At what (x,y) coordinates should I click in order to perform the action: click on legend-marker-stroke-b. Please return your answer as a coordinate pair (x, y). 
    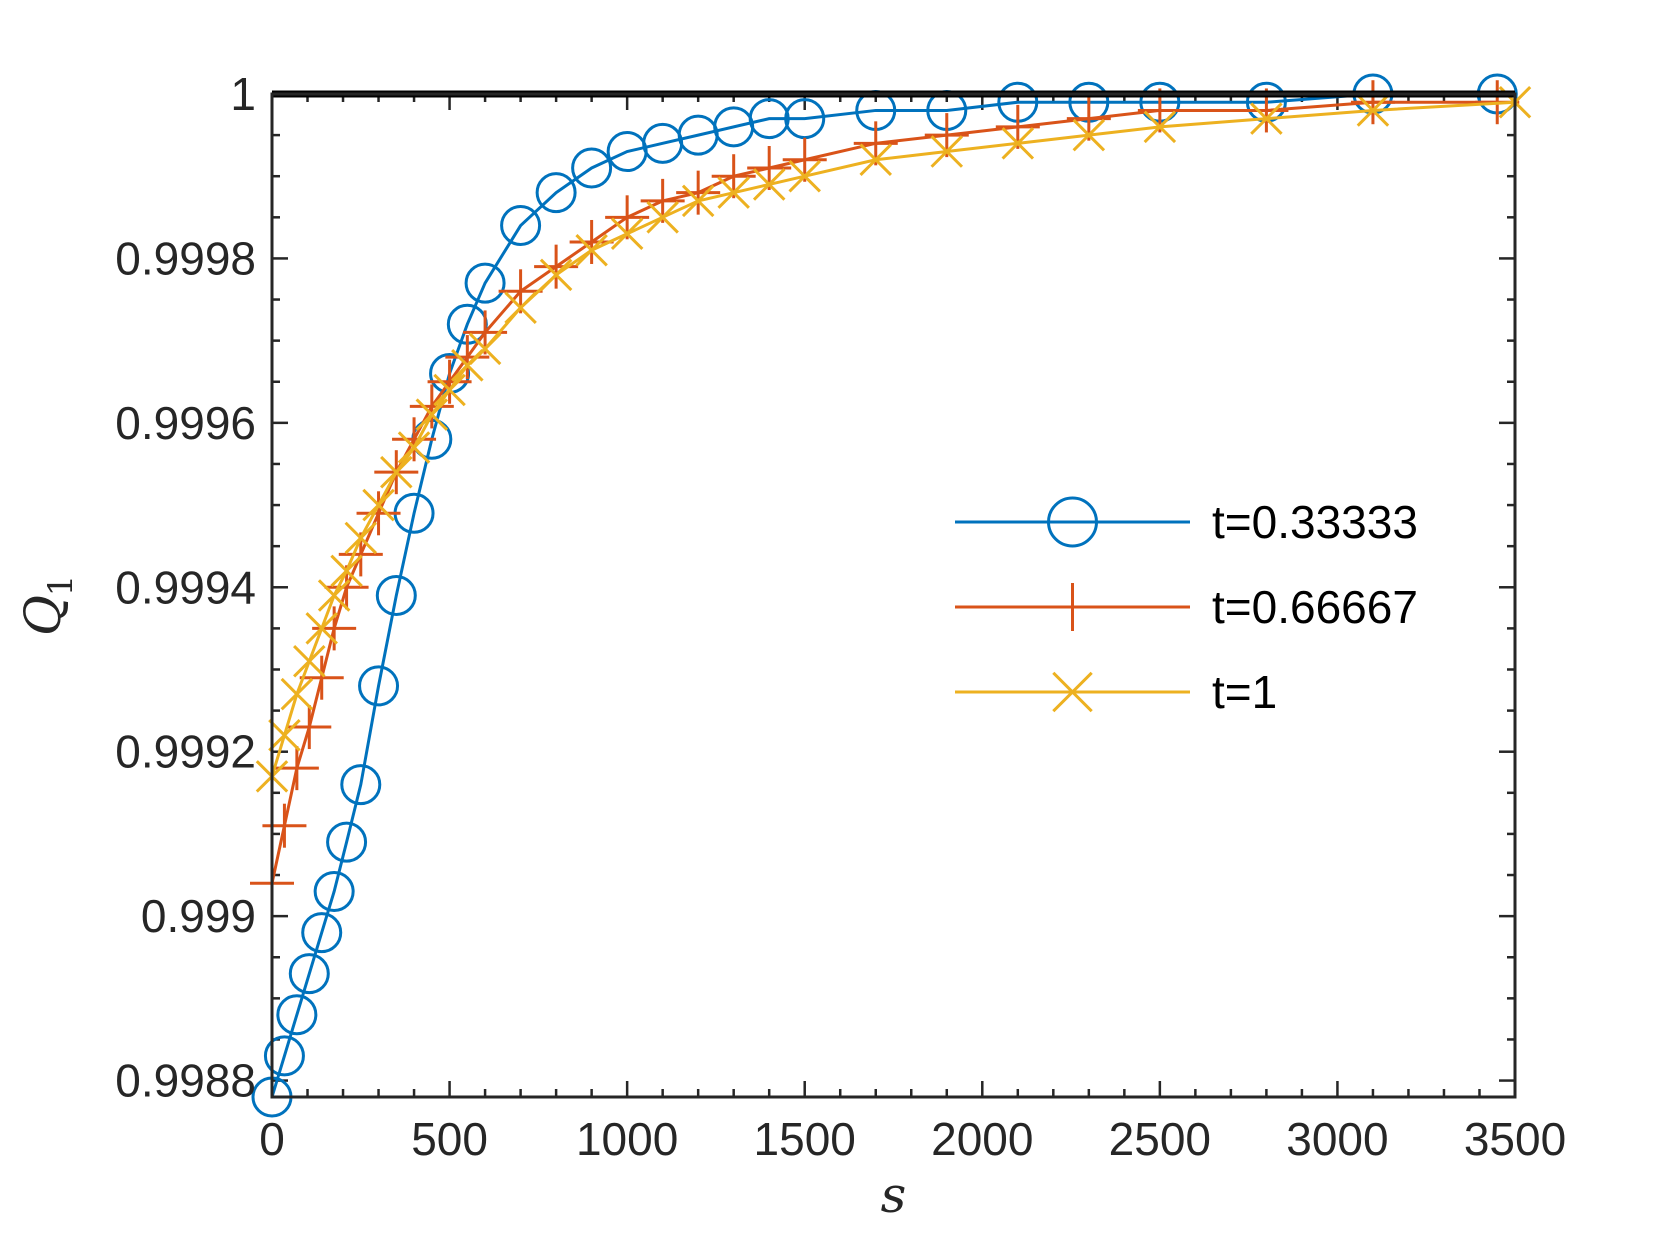
    Looking at the image, I should click on (1072, 692).